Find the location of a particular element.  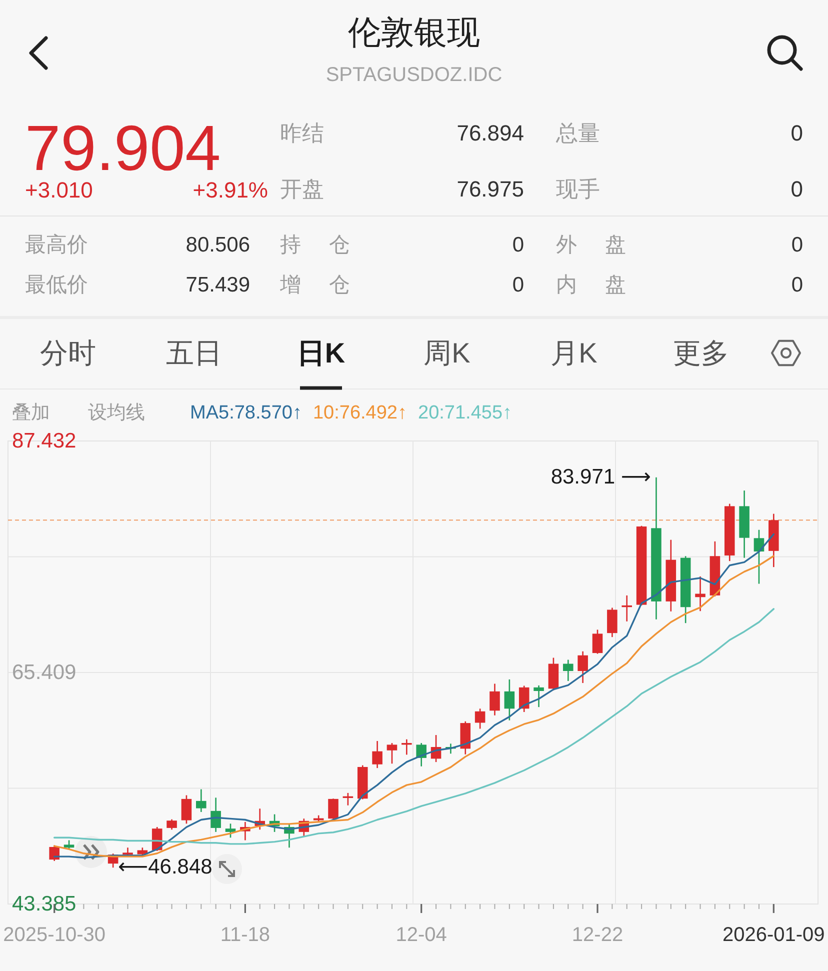

annotation: 83.971 ⟶ is located at coordinates (600, 477).